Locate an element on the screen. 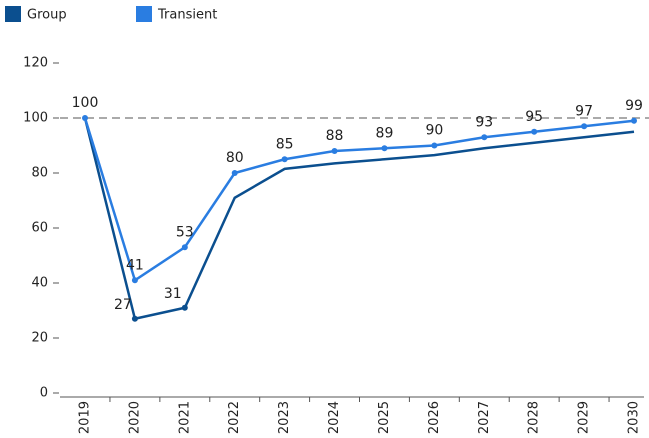 Image resolution: width=649 pixels, height=438 pixels. y-tick-label: 80 is located at coordinates (39, 173).